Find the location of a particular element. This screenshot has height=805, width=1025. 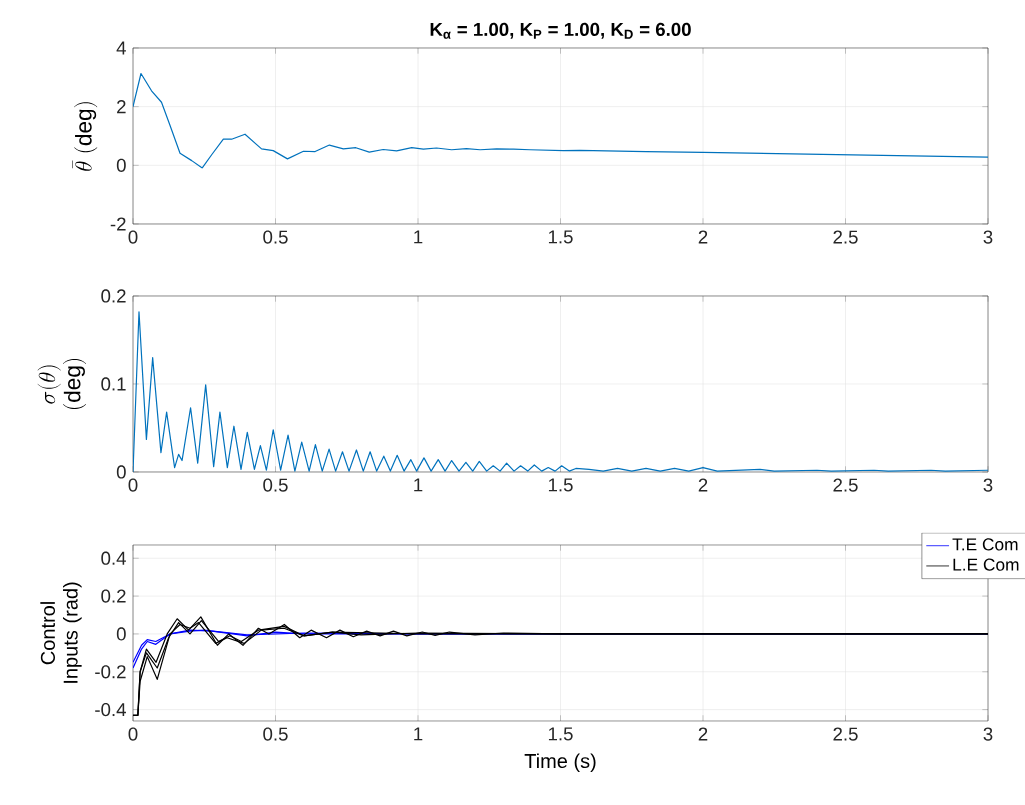

y-tick-label: 2 is located at coordinates (121, 107).